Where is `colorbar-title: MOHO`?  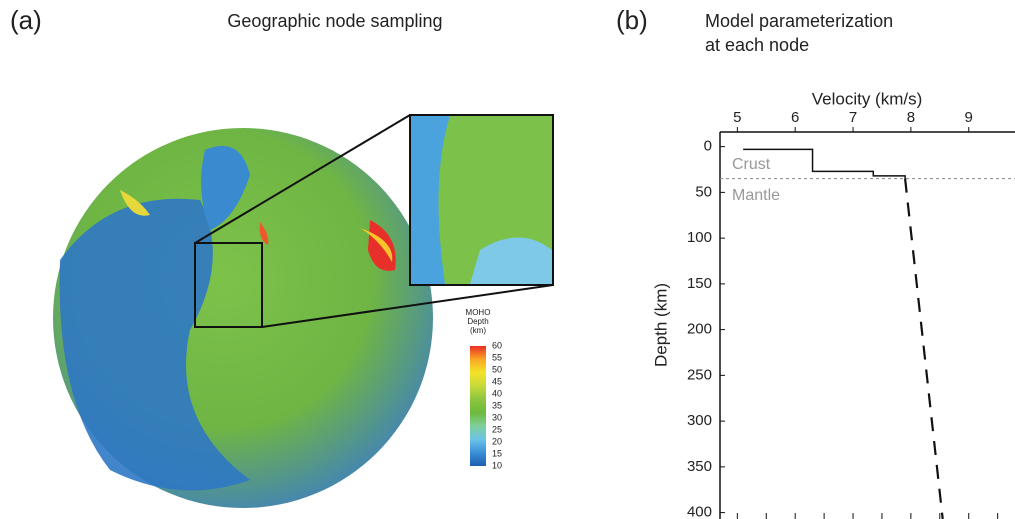
colorbar-title: MOHO is located at coordinates (478, 312).